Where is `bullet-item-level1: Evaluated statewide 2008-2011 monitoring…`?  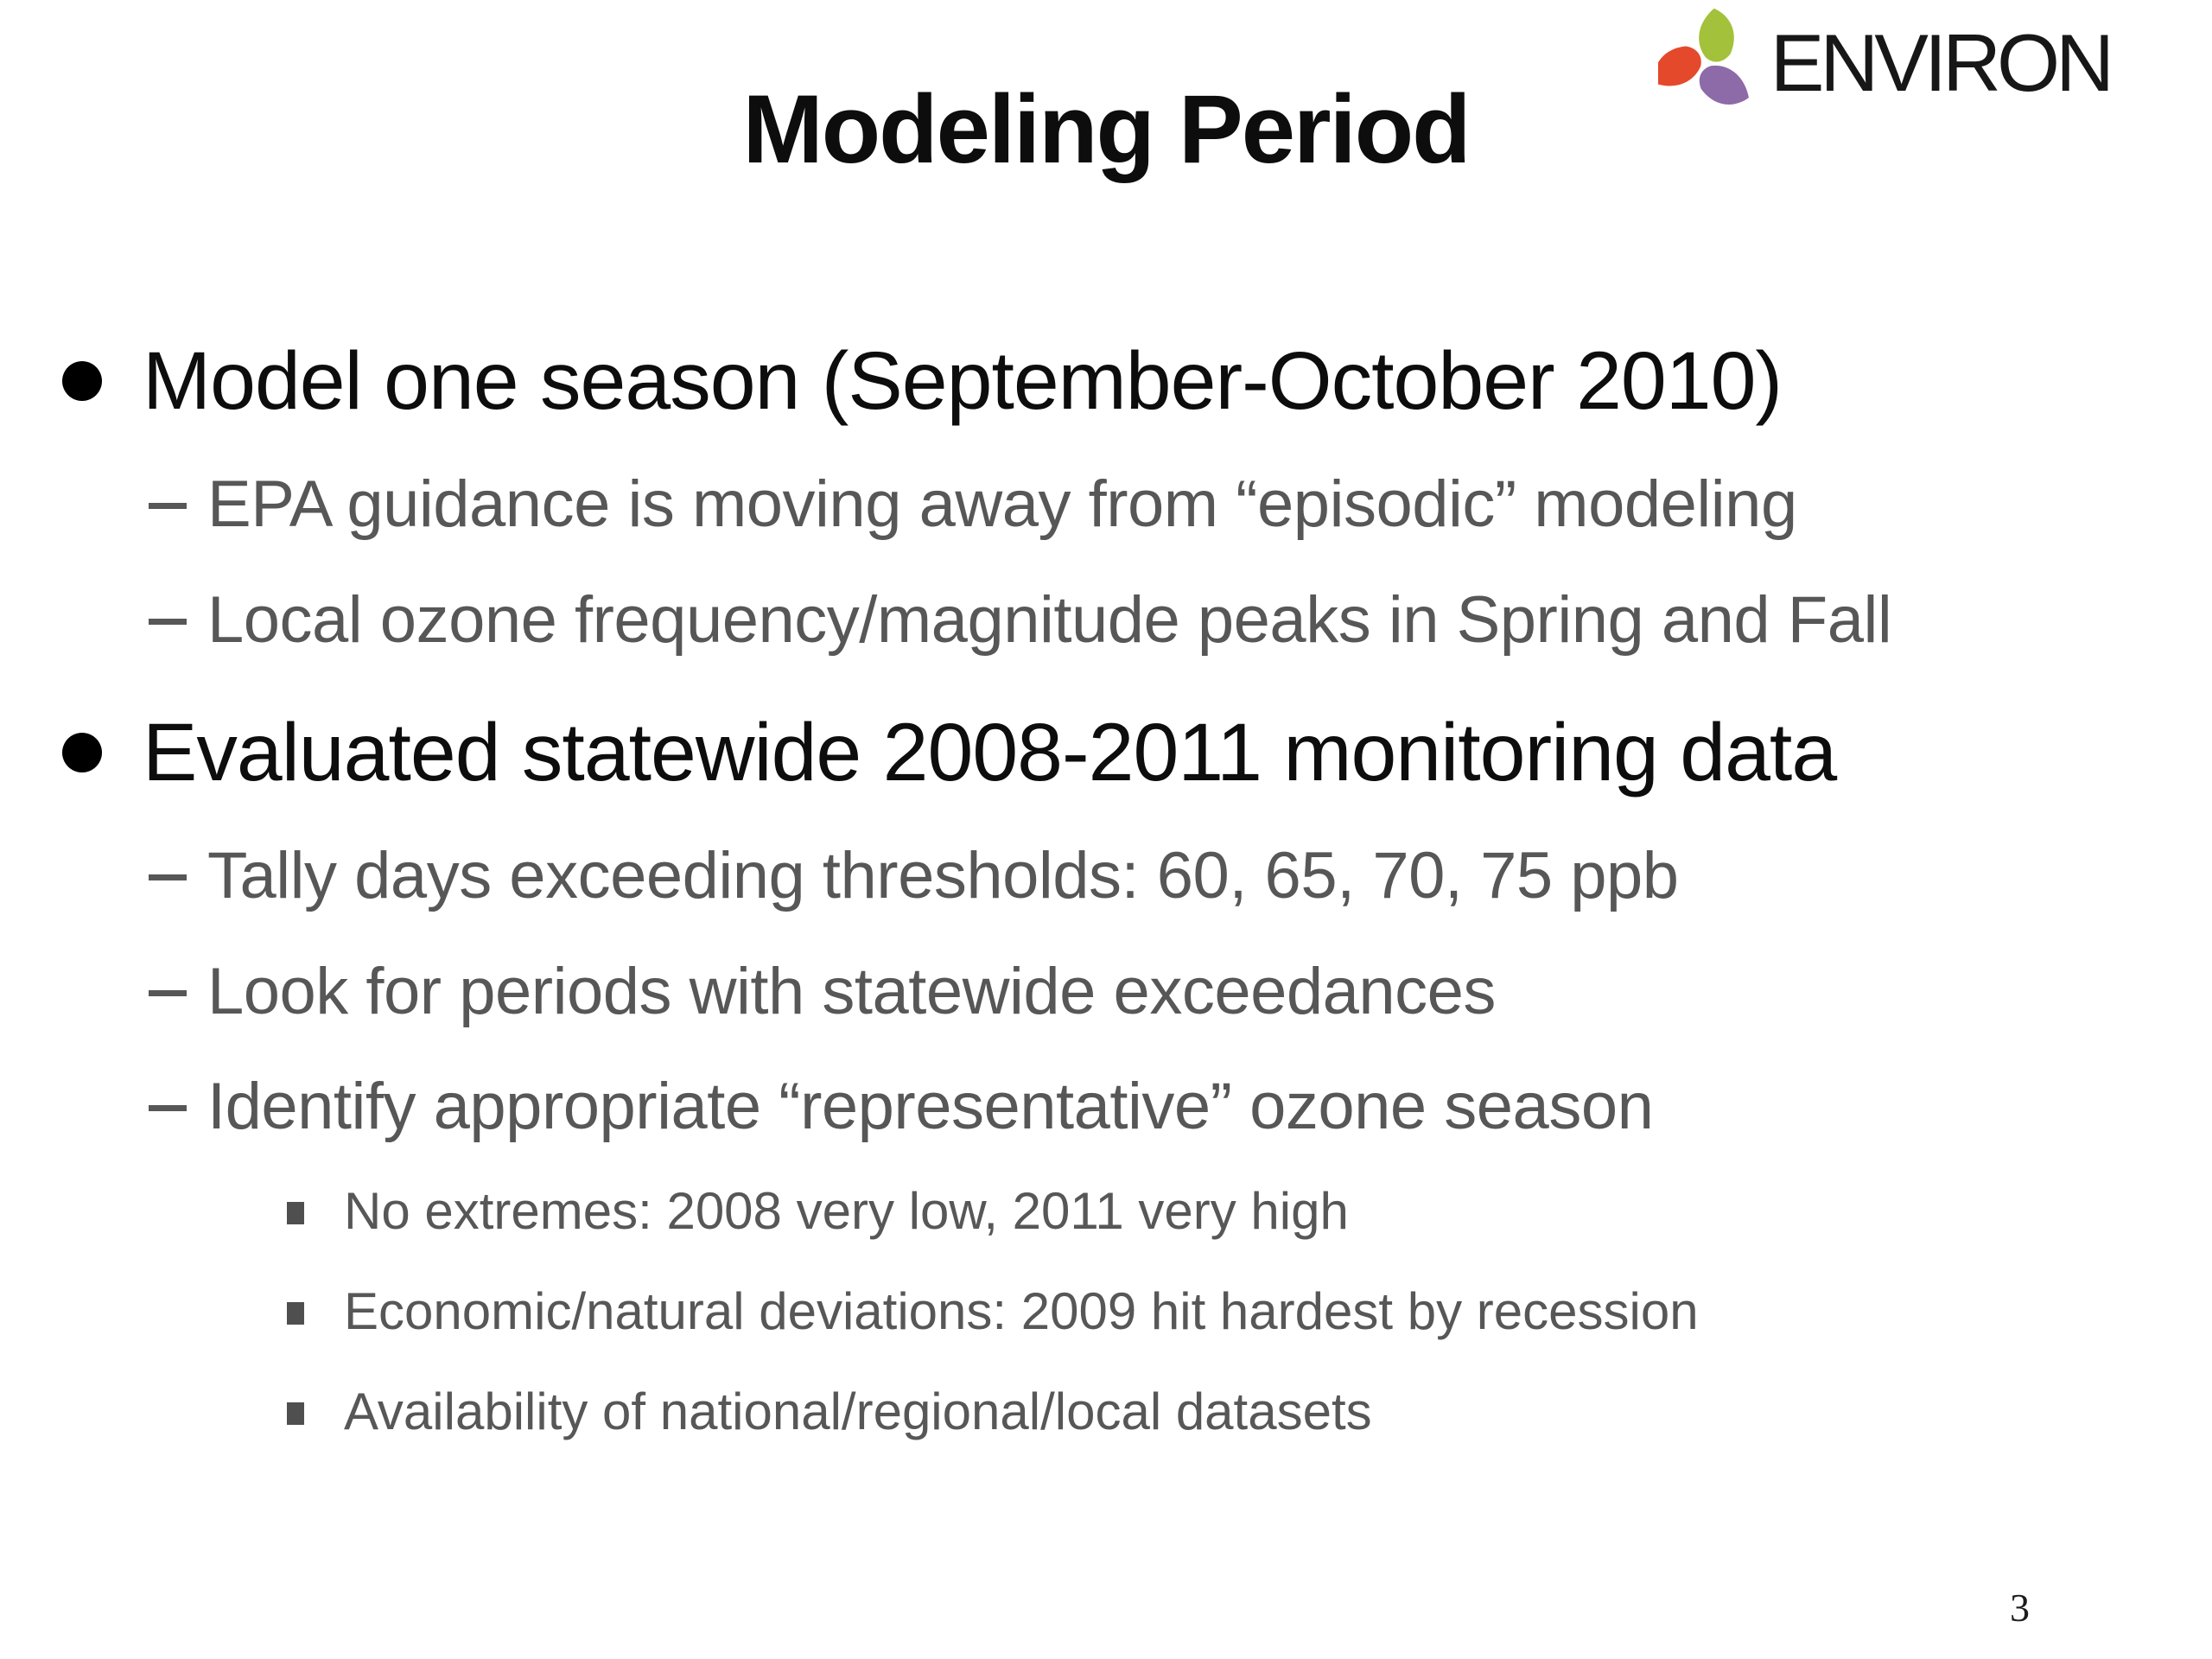
bullet-item-level1: Evaluated statewide 2008-2011 monitoring… is located at coordinates (1106, 752).